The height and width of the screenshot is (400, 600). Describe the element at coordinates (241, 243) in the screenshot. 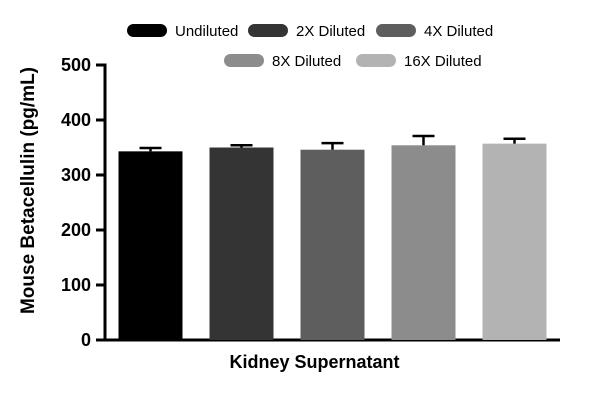

I see `bar-2x-diluted` at that location.